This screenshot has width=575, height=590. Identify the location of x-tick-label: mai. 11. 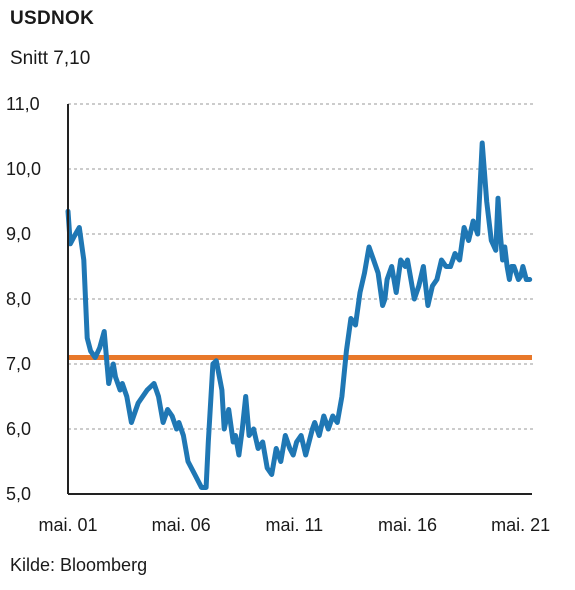
(294, 525).